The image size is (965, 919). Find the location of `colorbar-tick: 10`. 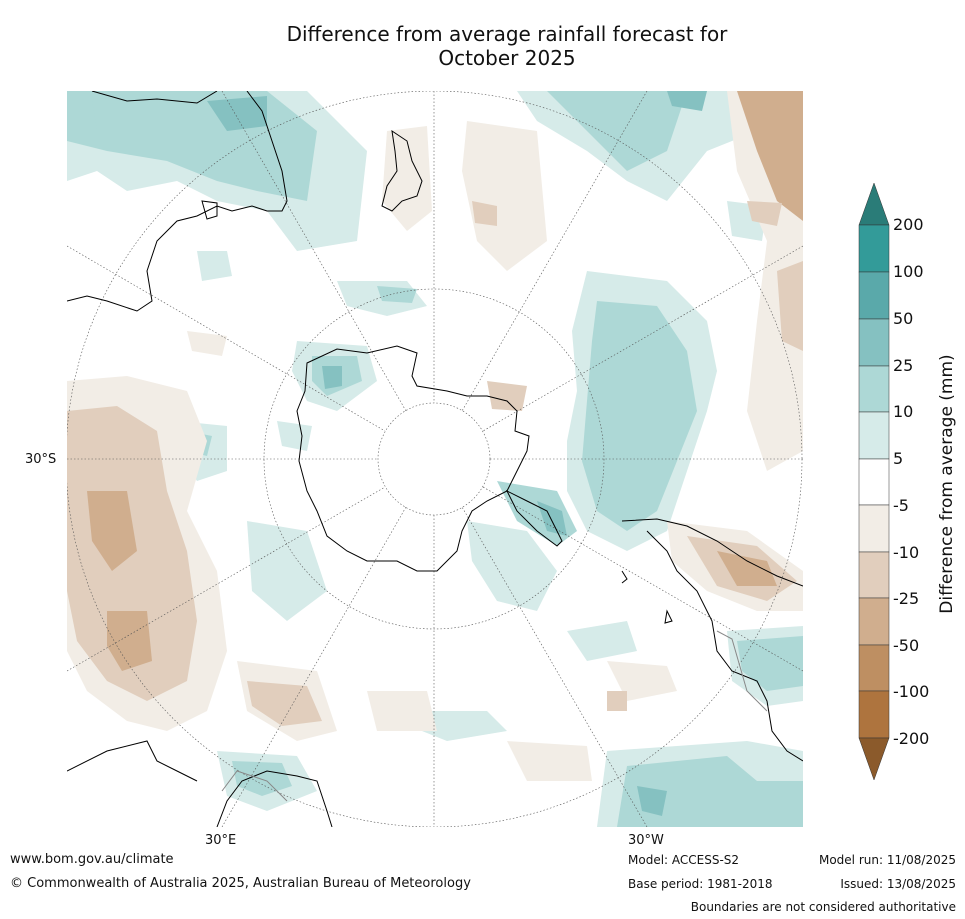

colorbar-tick: 10 is located at coordinates (903, 411).